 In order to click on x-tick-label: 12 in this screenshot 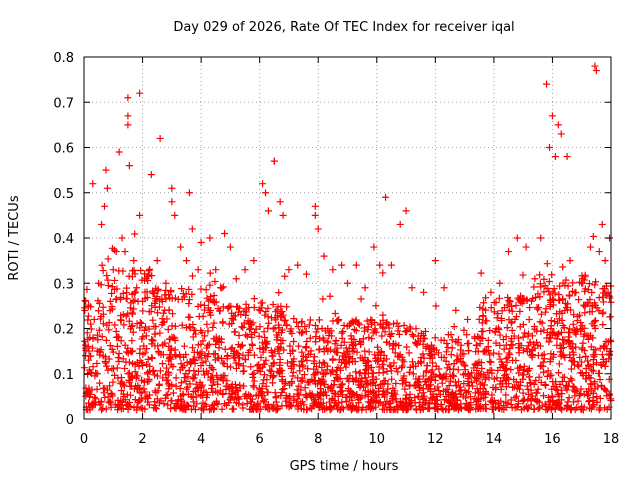, I will do `click(435, 439)`.